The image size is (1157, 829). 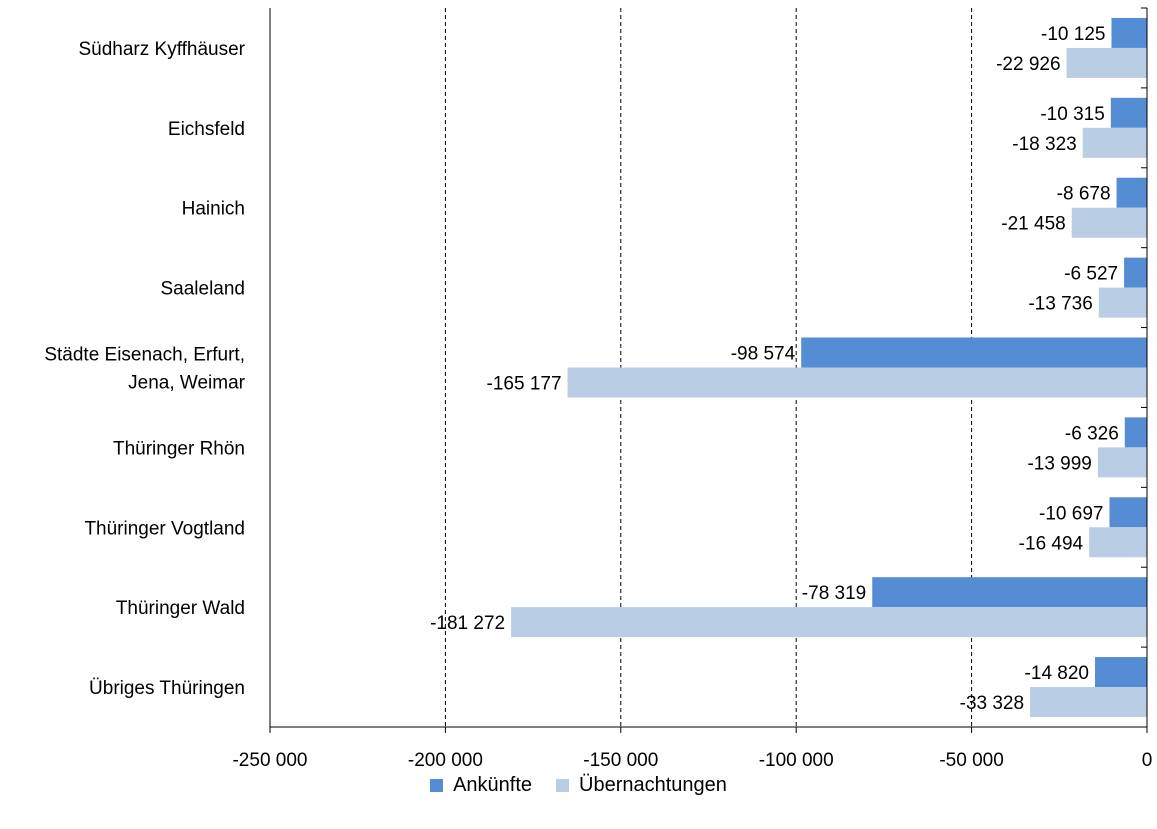 What do you see at coordinates (445, 760) in the screenshot?
I see `x-tick-label: -200 000` at bounding box center [445, 760].